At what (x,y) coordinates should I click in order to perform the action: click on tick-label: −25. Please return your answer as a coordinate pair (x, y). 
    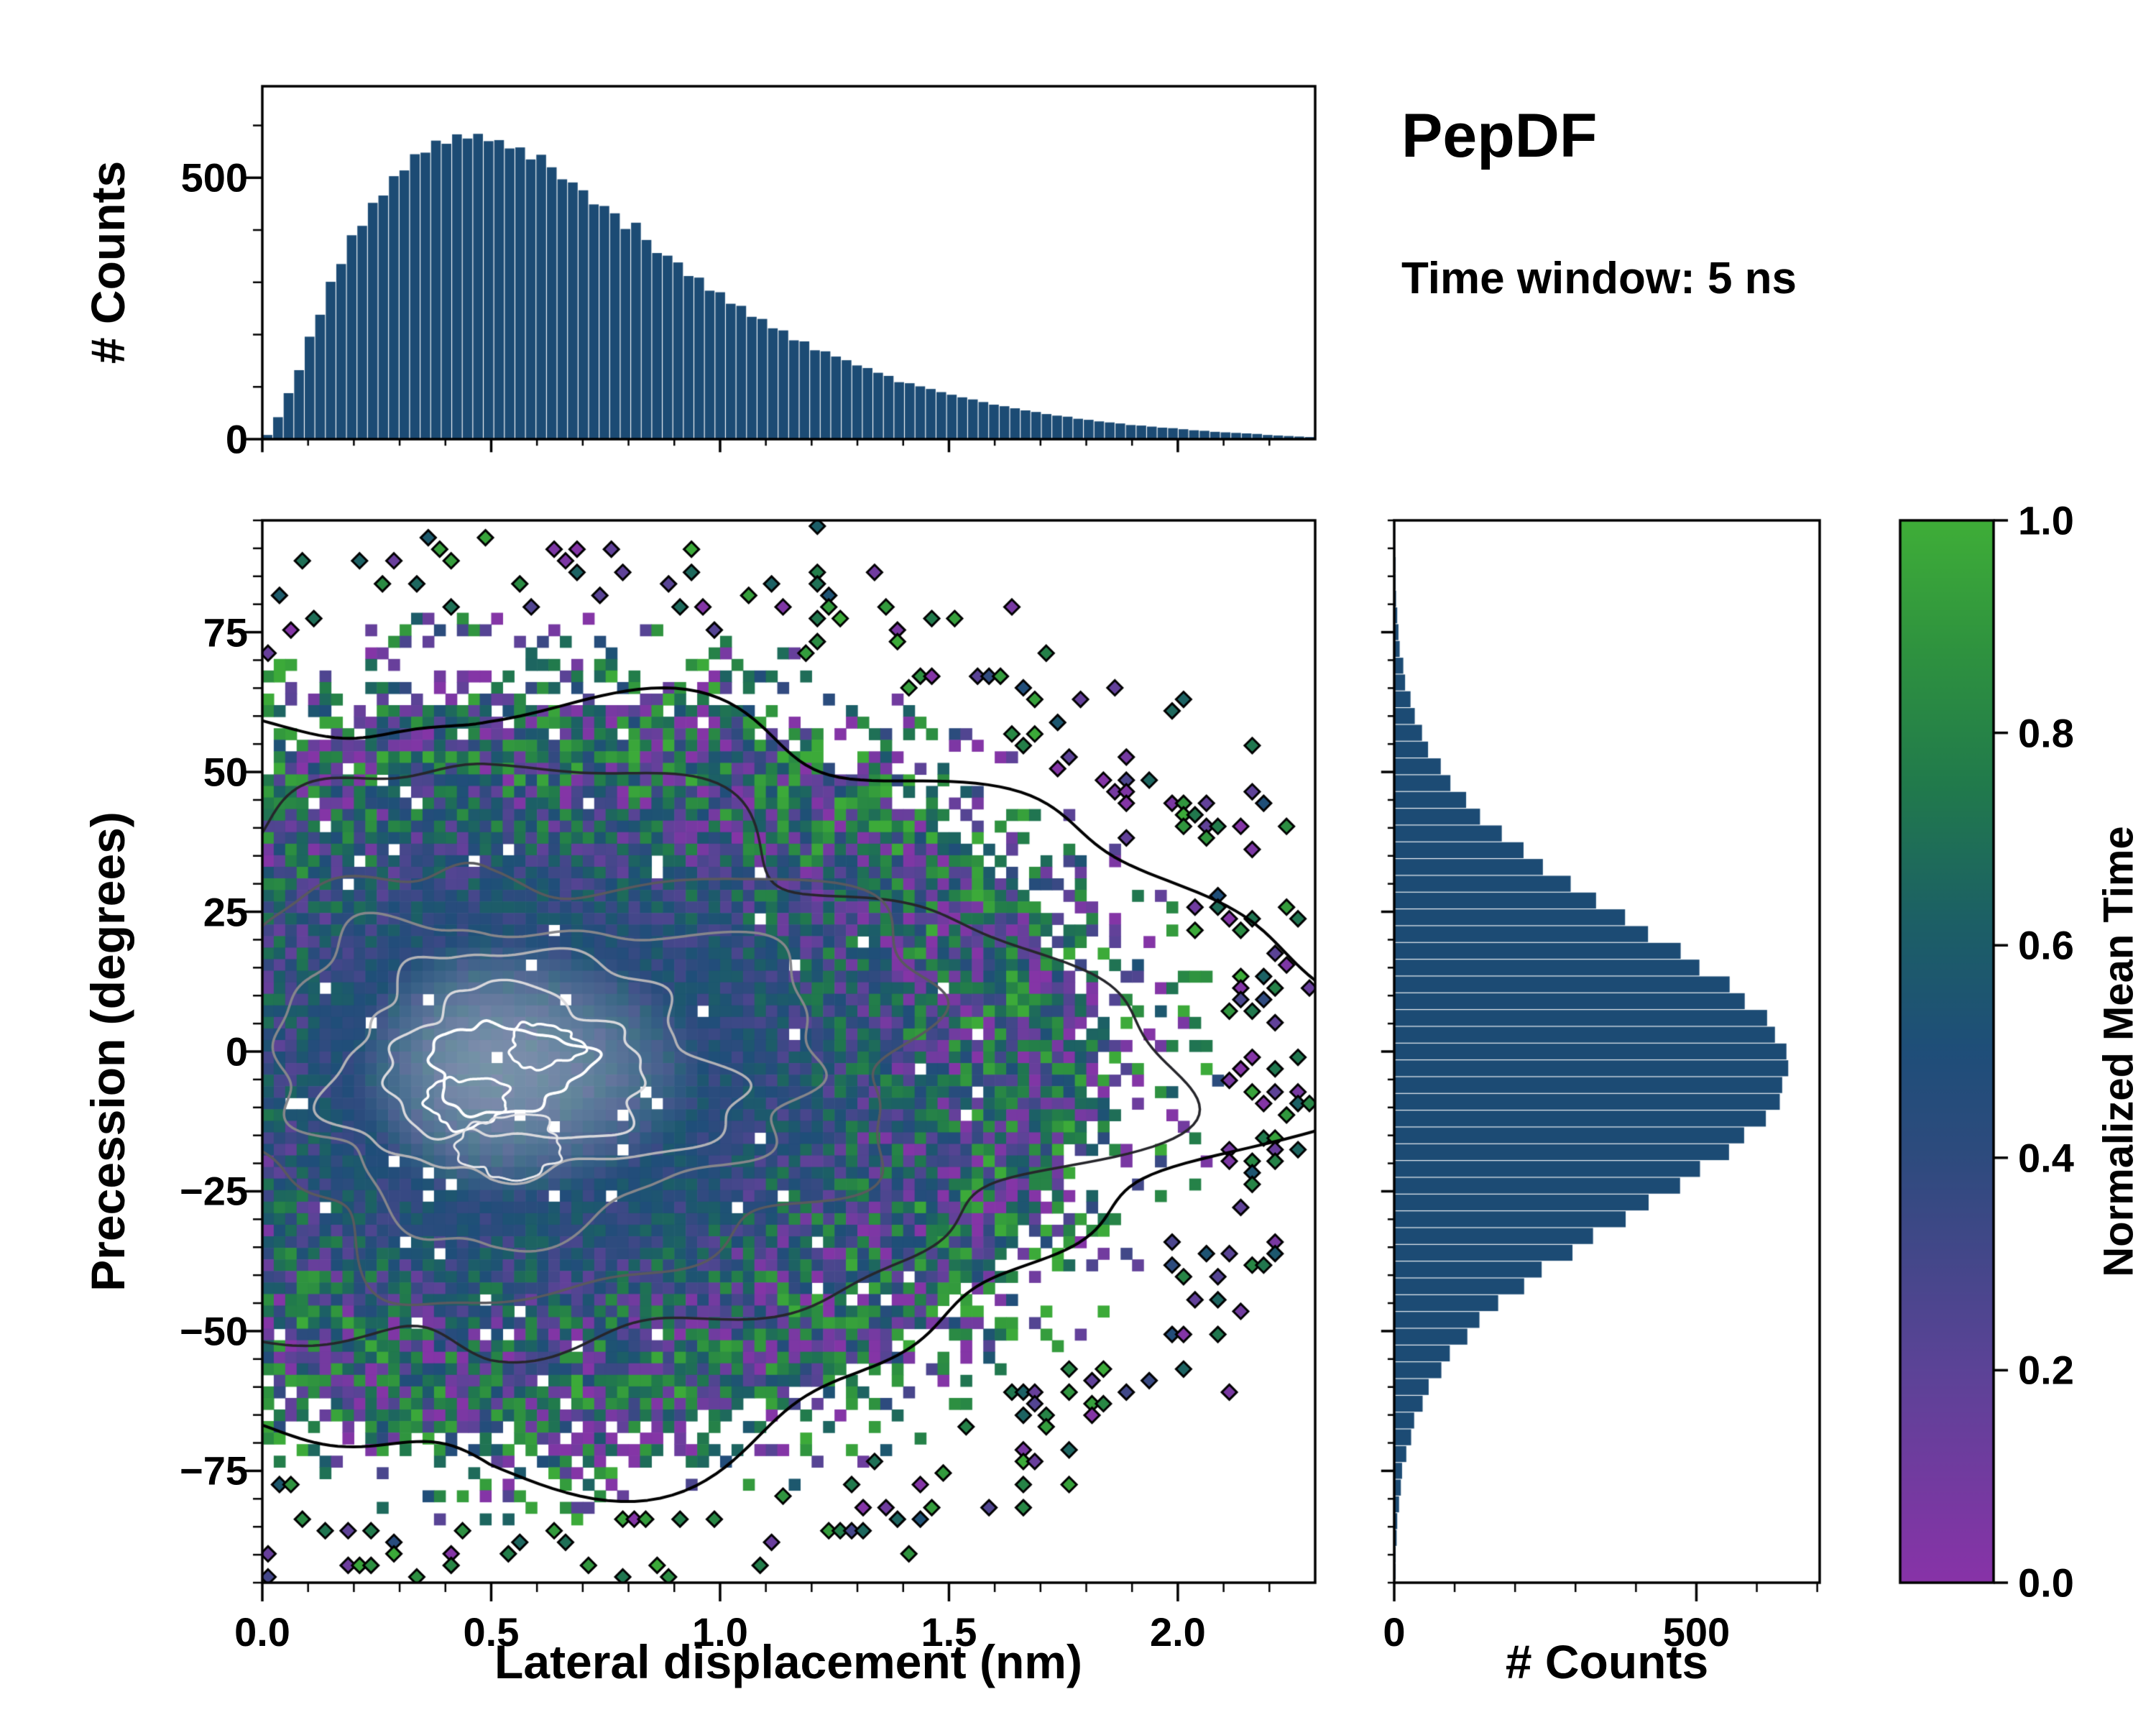
    Looking at the image, I should click on (214, 1191).